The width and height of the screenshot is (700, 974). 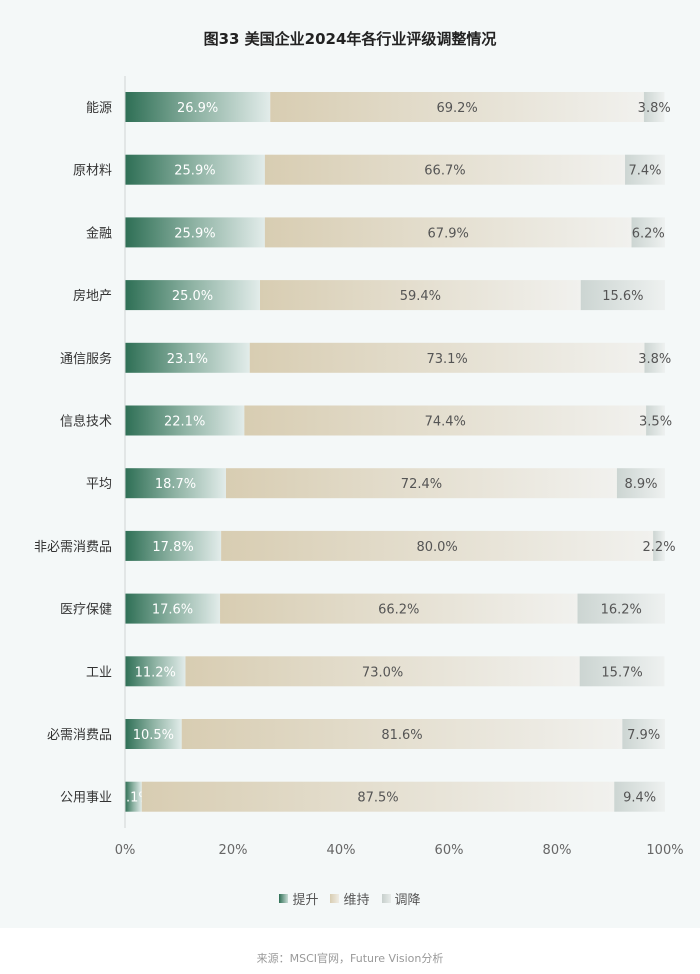 I want to click on chart-title: 图33 美国企业2024年各行业评级调整情况, so click(x=350, y=39).